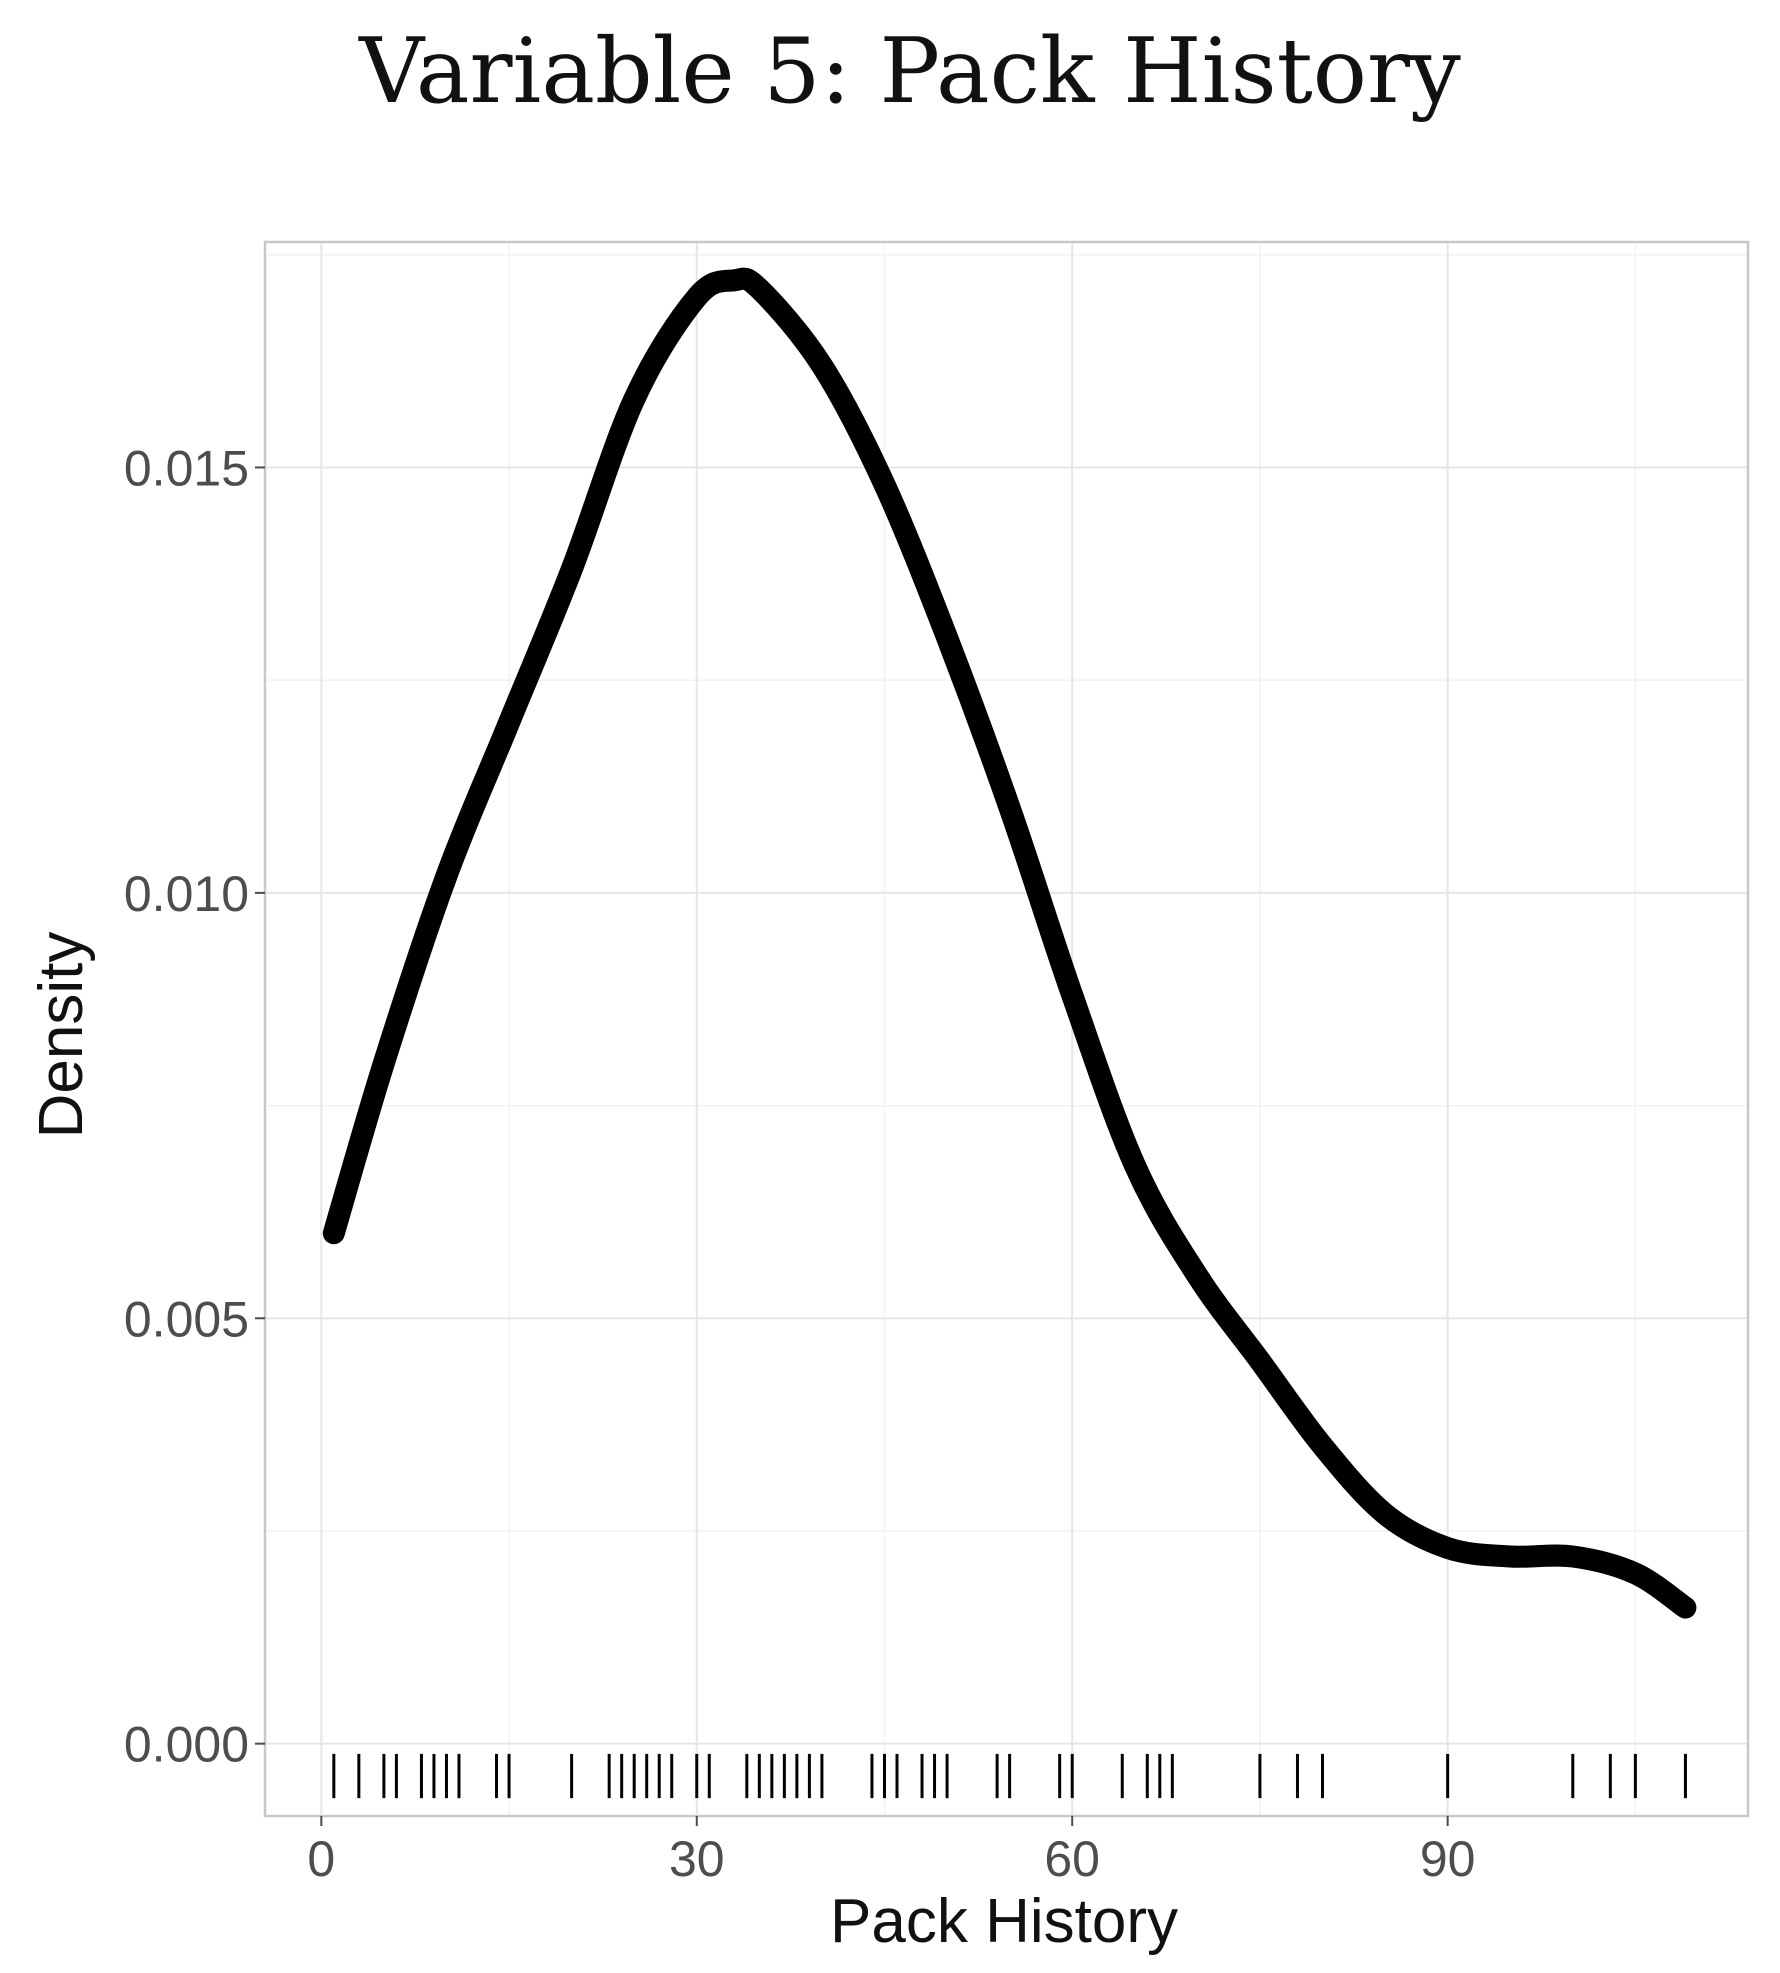 This screenshot has height=1973, width=1780. Describe the element at coordinates (186, 894) in the screenshot. I see `y-tick-label: 0.010` at that location.